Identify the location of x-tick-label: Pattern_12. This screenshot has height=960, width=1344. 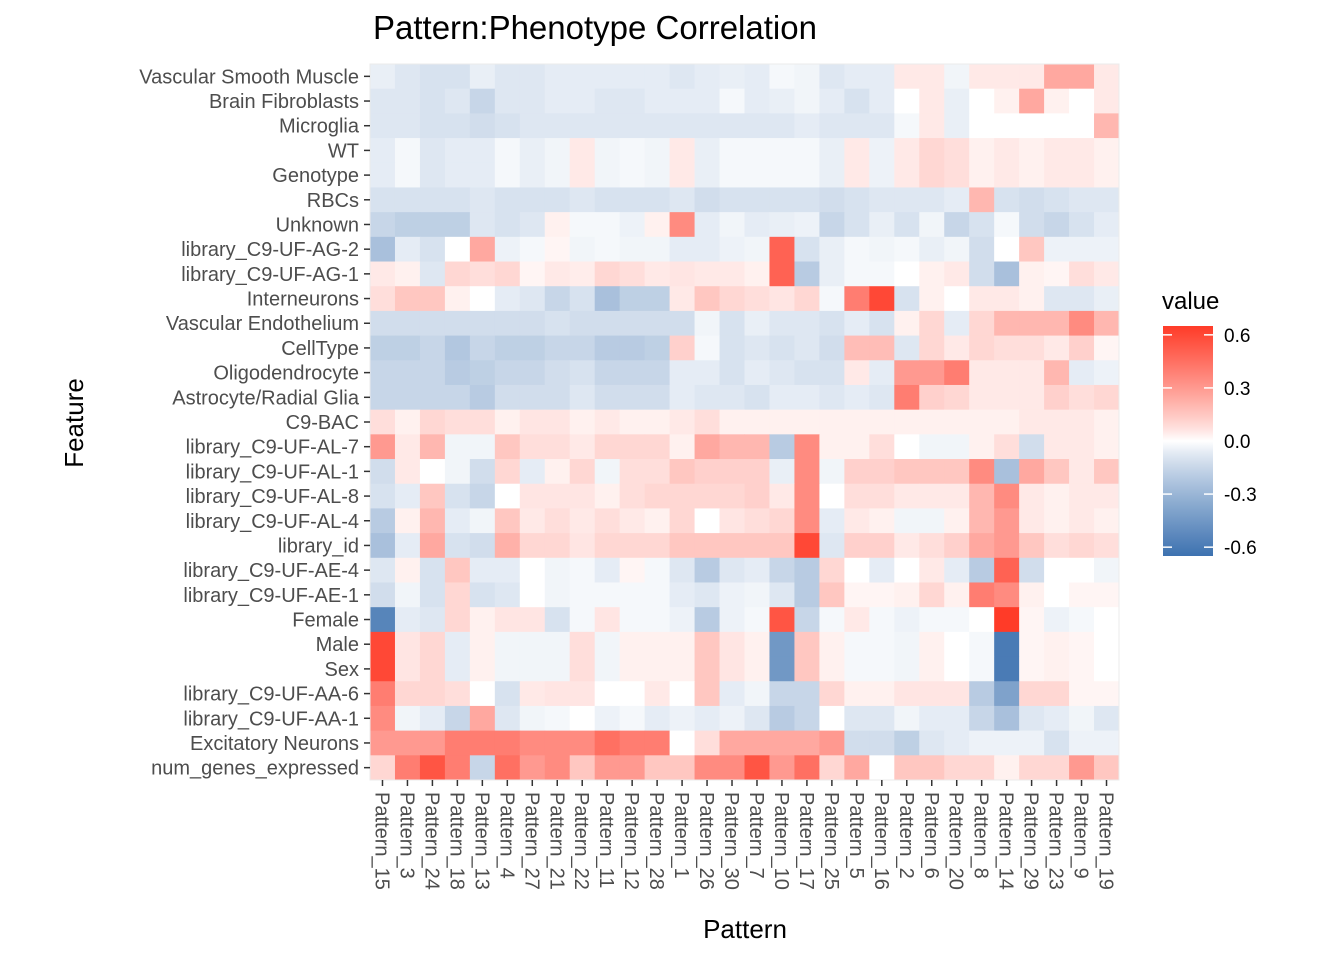
(631, 841).